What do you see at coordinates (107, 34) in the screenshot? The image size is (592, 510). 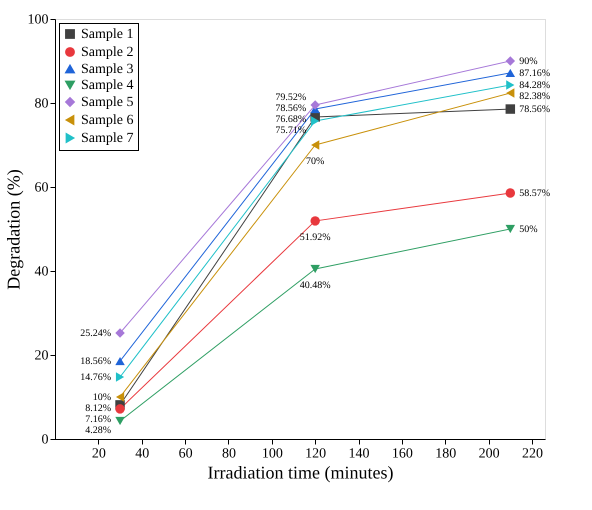 I see `legend-label: Sample 1` at bounding box center [107, 34].